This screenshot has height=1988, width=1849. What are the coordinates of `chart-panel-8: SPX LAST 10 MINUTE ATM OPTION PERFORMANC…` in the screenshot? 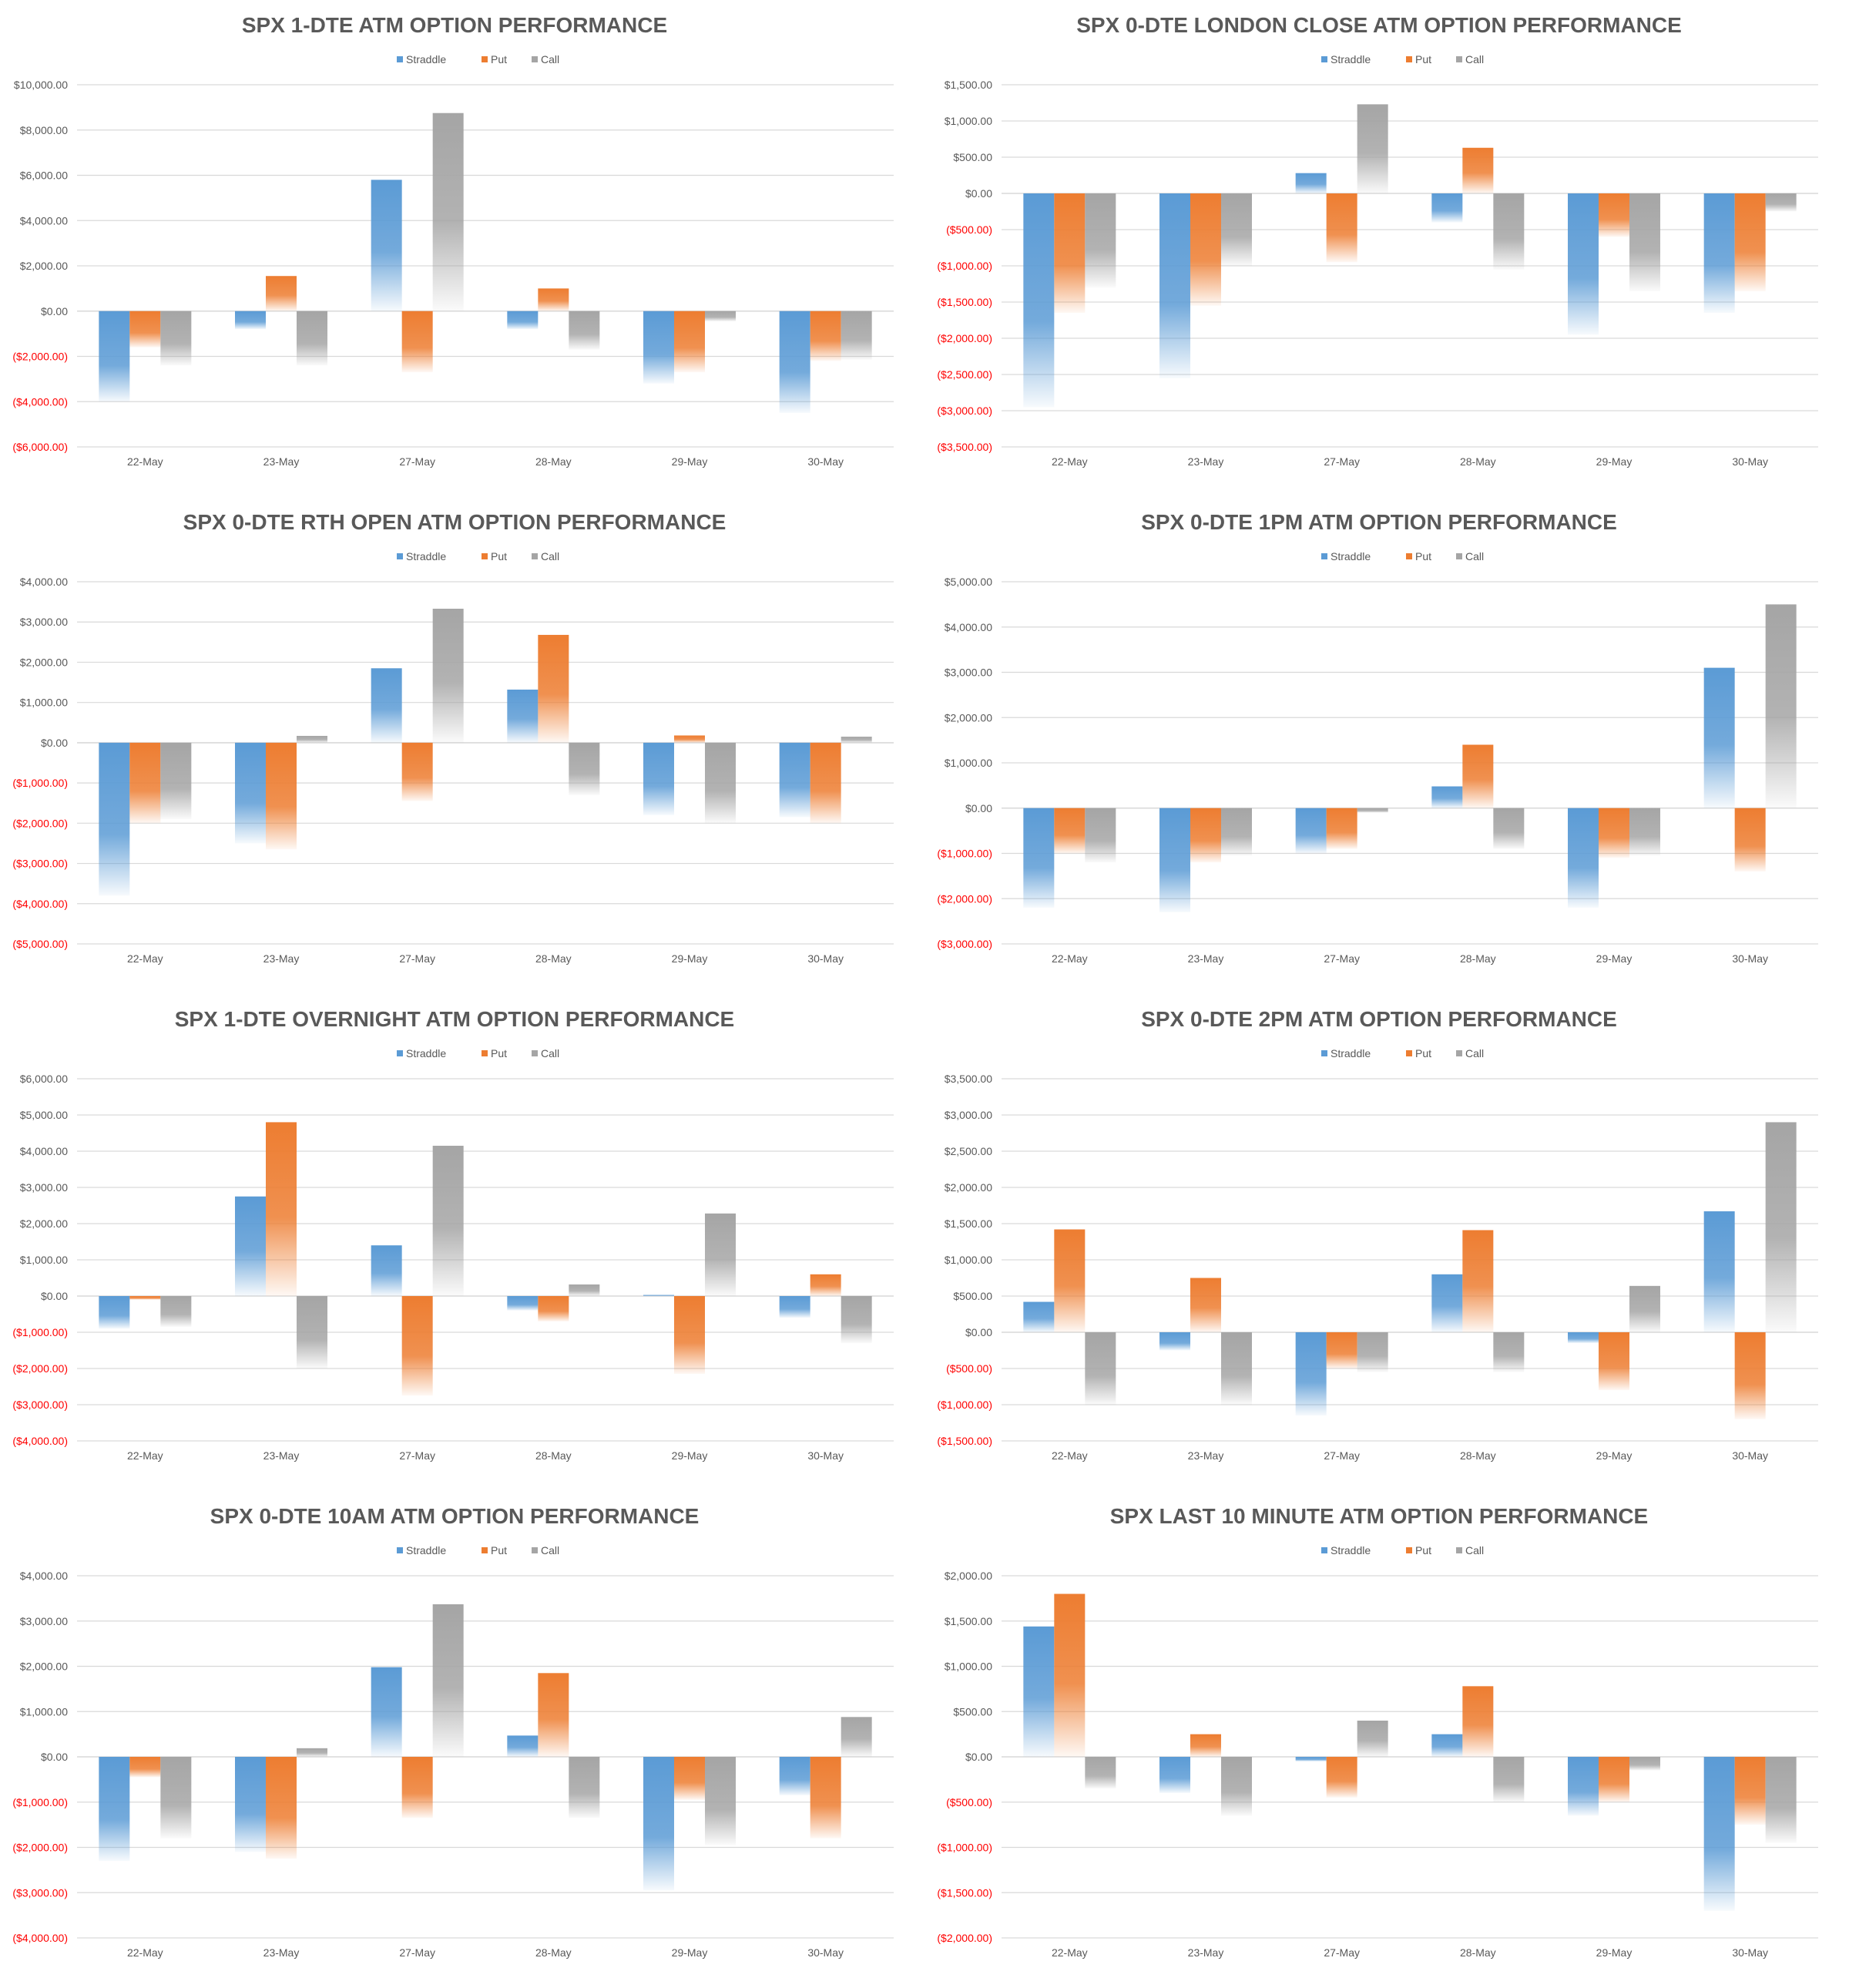 It's located at (1386, 1739).